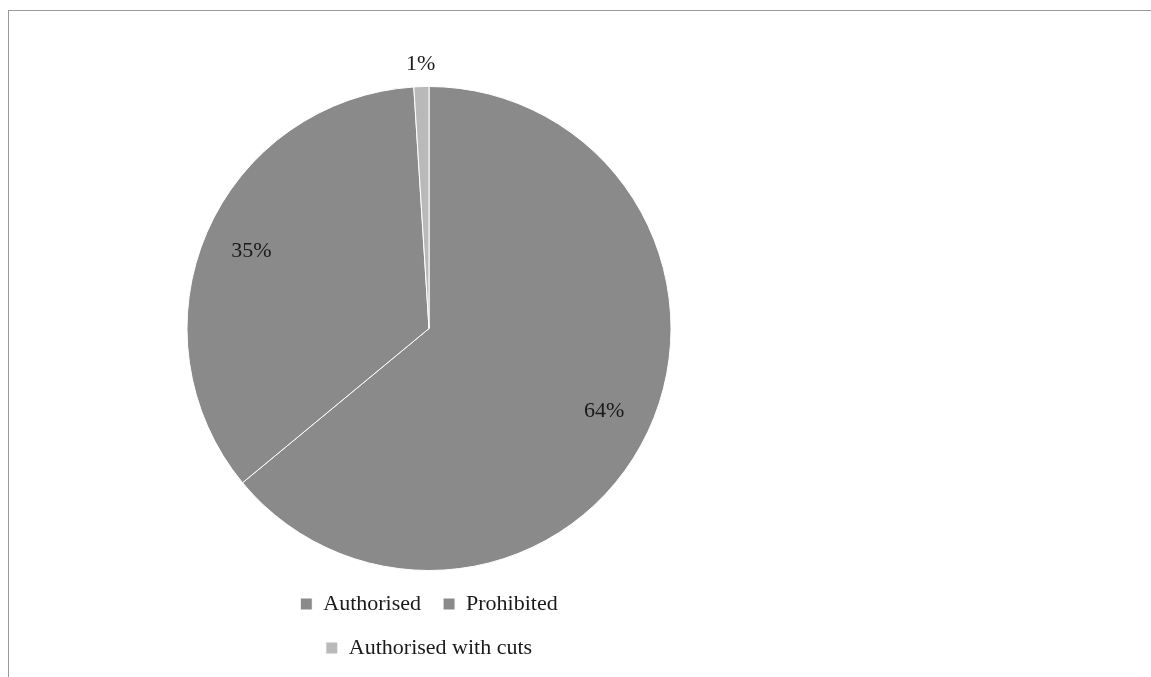 The image size is (1151, 677). I want to click on data-label: 1%, so click(421, 63).